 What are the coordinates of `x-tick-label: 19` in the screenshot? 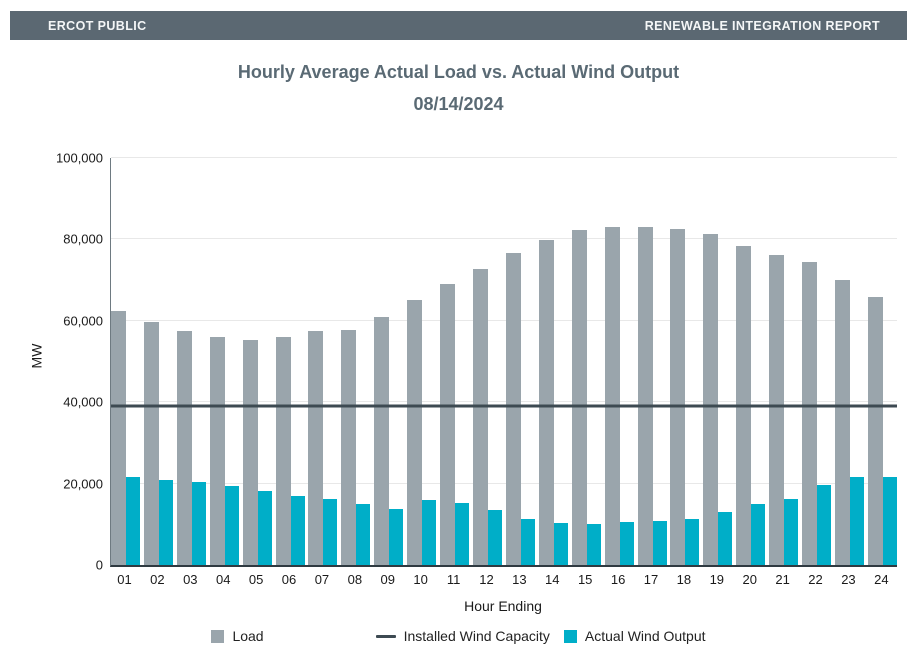 It's located at (717, 579).